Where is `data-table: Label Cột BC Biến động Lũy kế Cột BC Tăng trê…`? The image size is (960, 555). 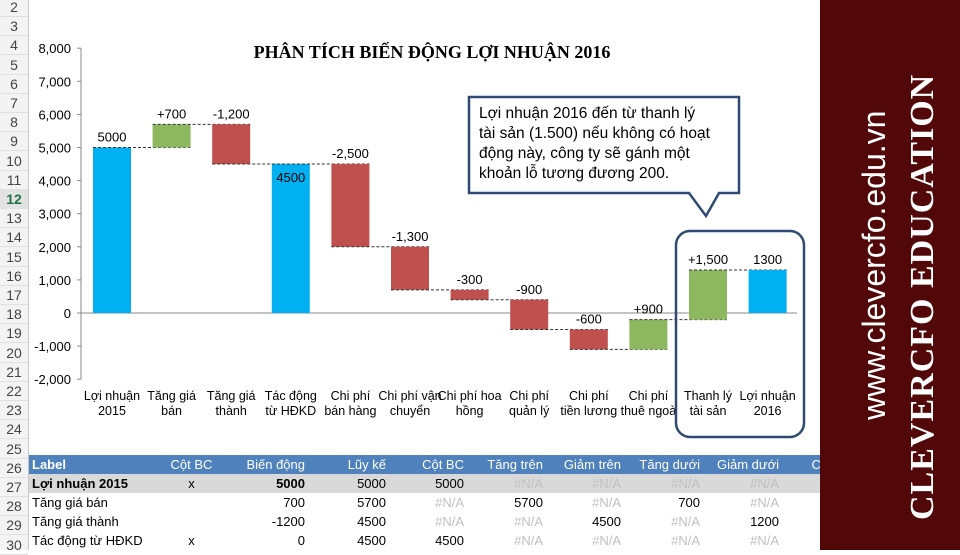 data-table: Label Cột BC Biến động Lũy kế Cột BC Tăng trê… is located at coordinates (444, 502).